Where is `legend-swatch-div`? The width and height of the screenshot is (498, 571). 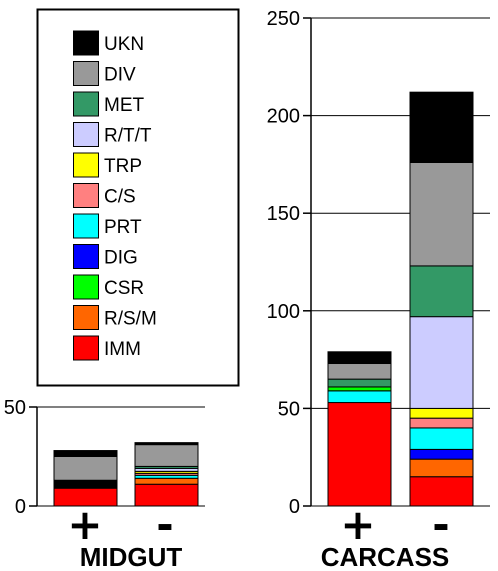 legend-swatch-div is located at coordinates (86, 73).